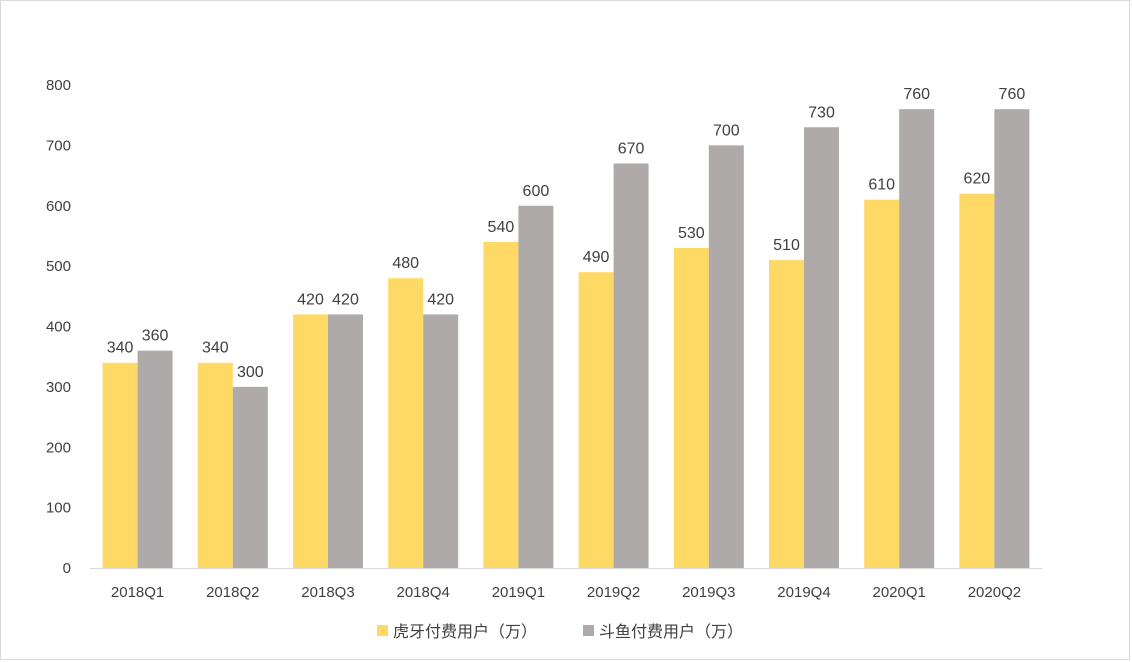 Image resolution: width=1132 pixels, height=662 pixels. I want to click on x-tick-label: 2018Q1, so click(137, 592).